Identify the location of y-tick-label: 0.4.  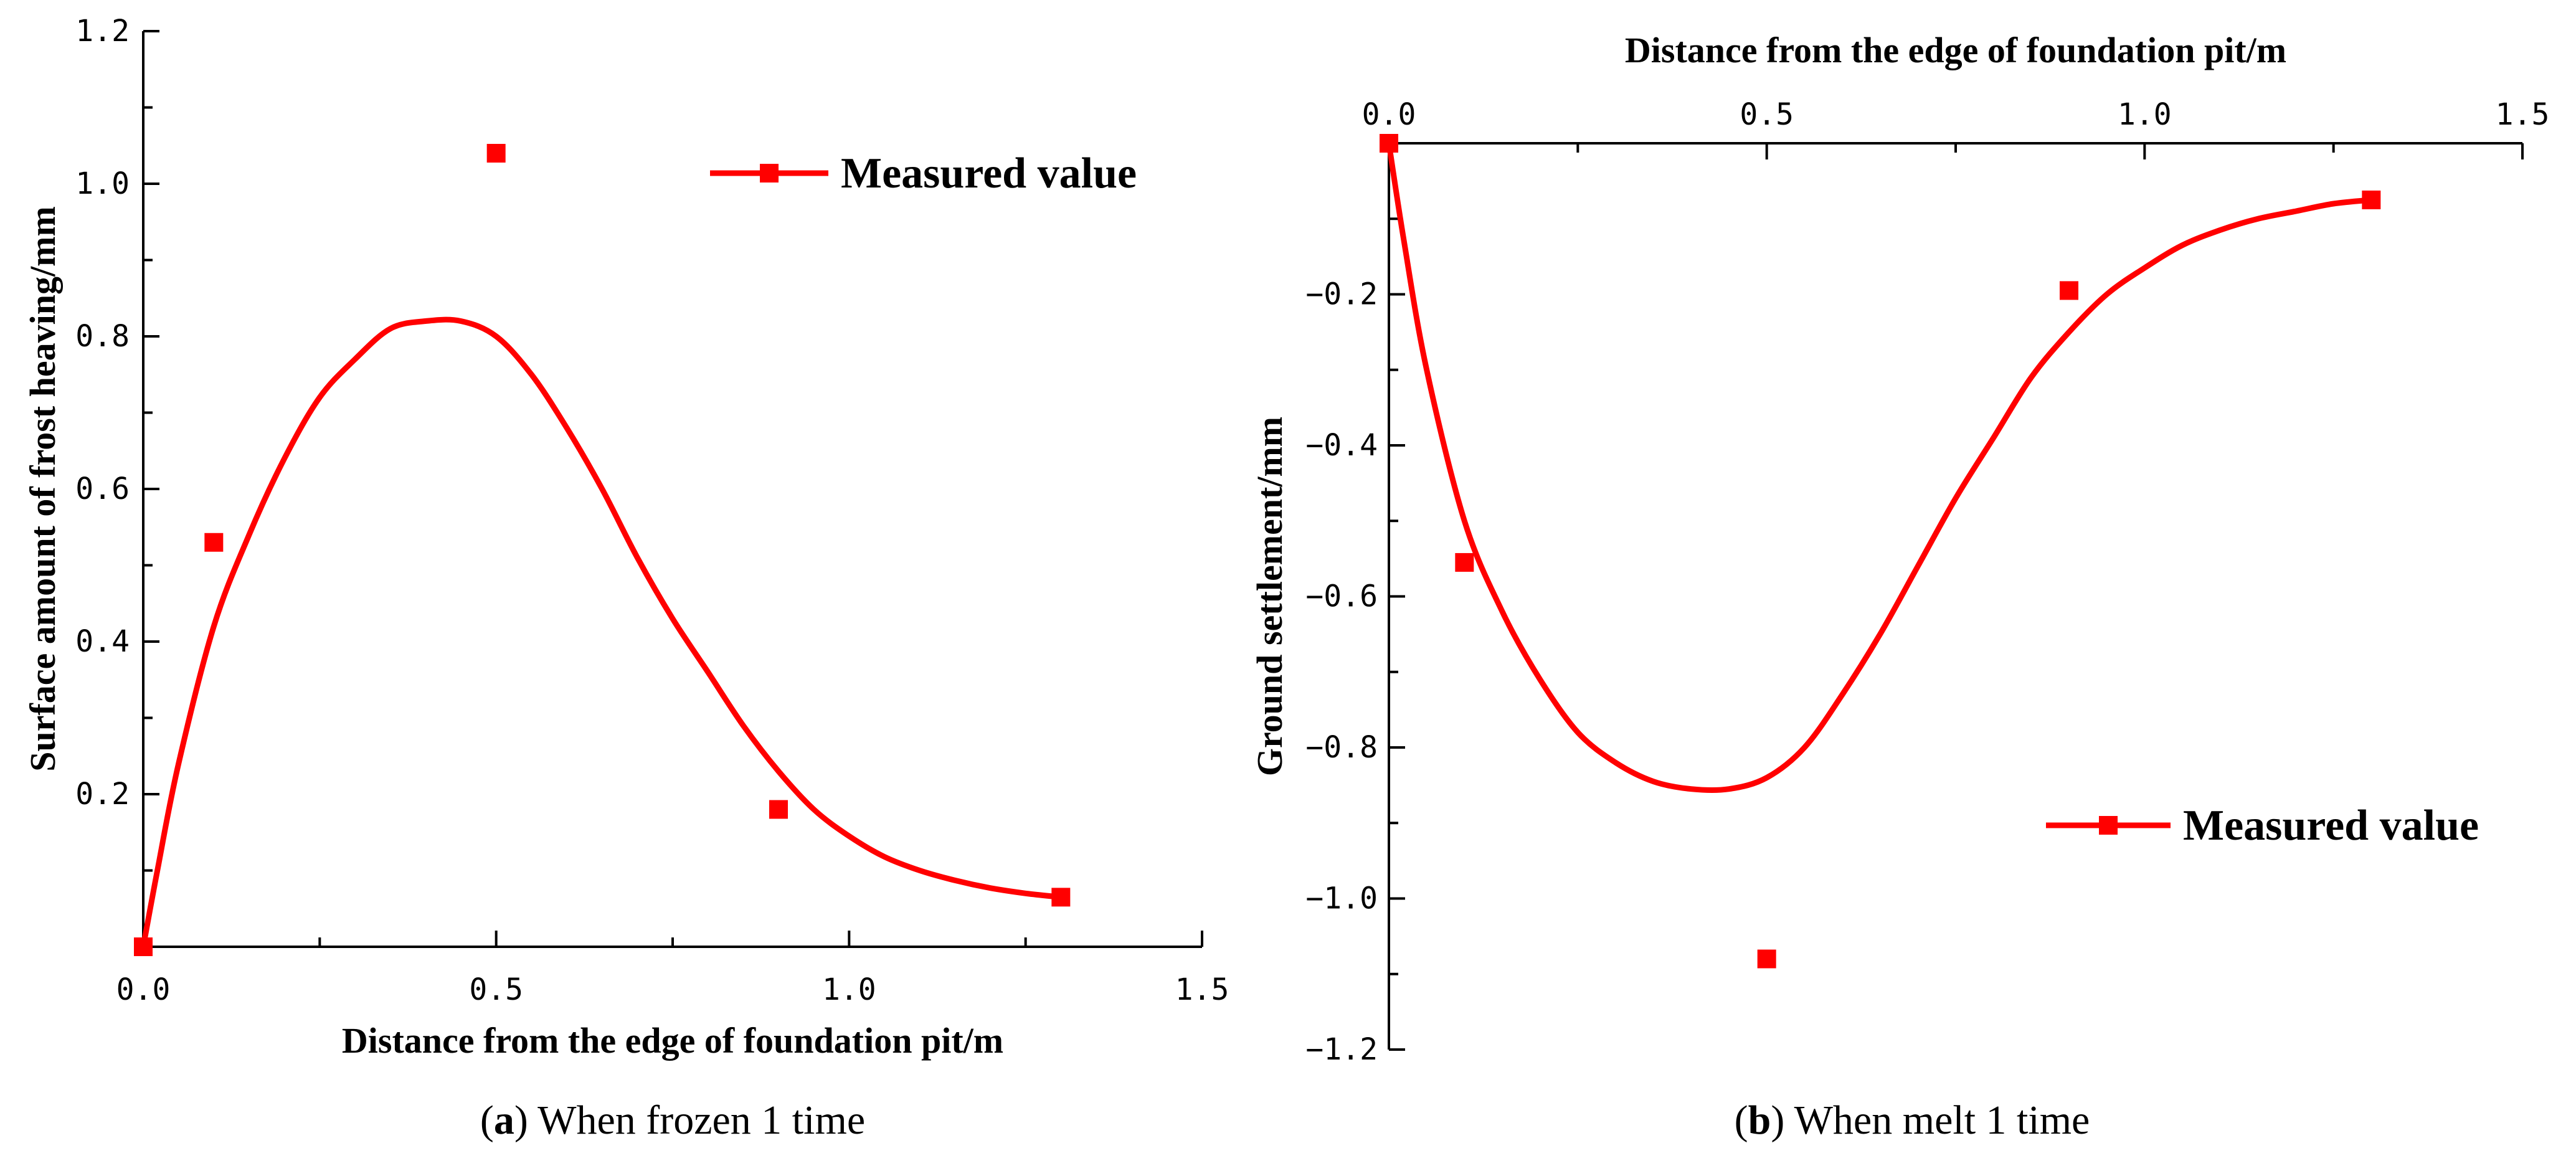
(102, 641).